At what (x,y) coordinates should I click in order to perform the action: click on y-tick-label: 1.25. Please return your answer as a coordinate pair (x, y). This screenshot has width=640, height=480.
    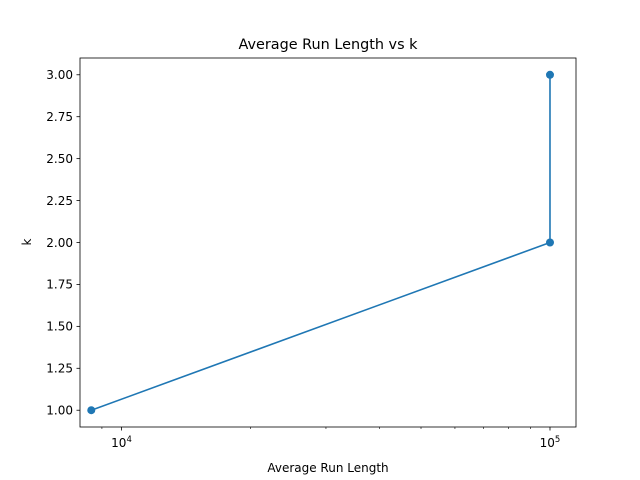
    Looking at the image, I should click on (59, 369).